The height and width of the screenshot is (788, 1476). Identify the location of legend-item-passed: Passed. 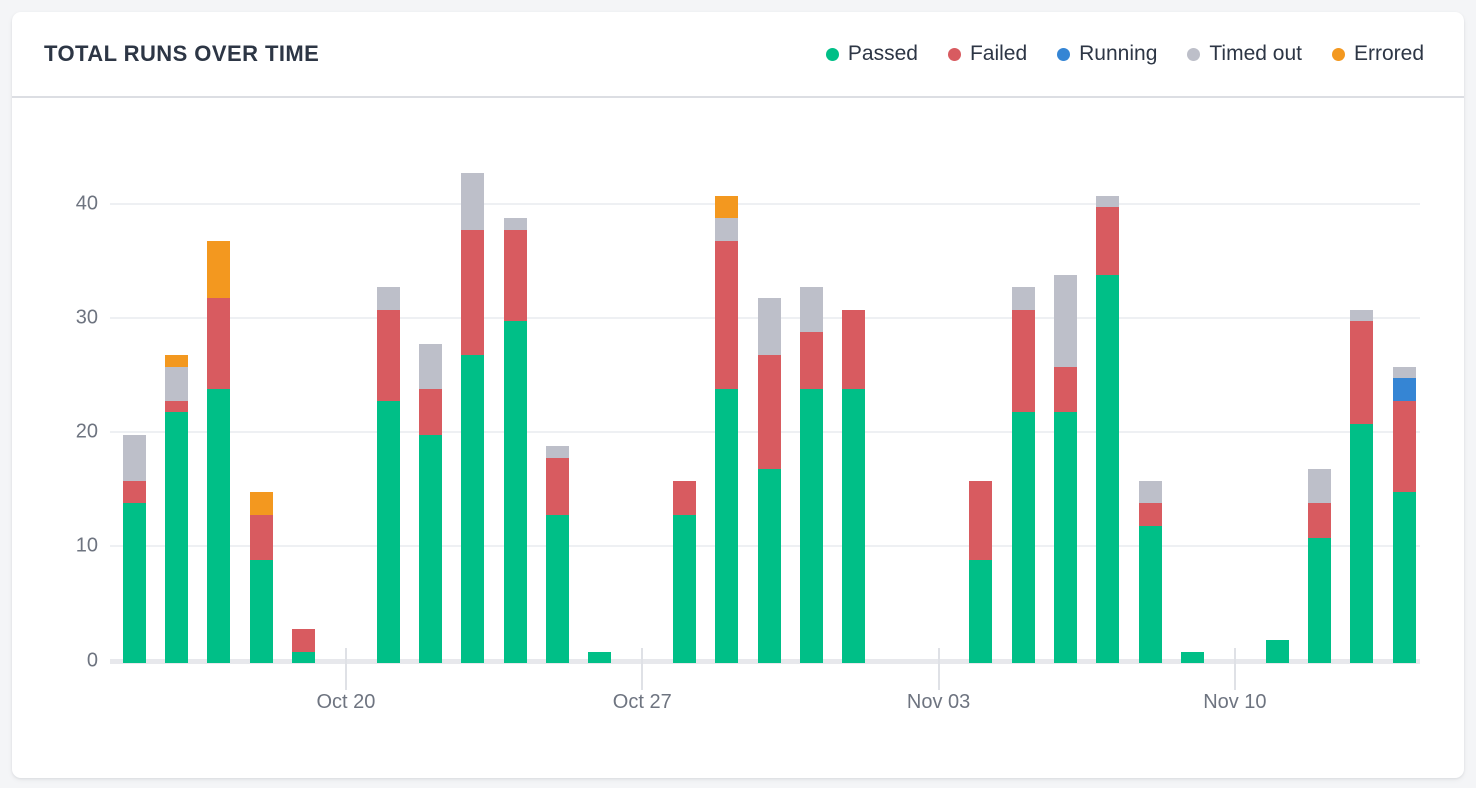
(871, 54).